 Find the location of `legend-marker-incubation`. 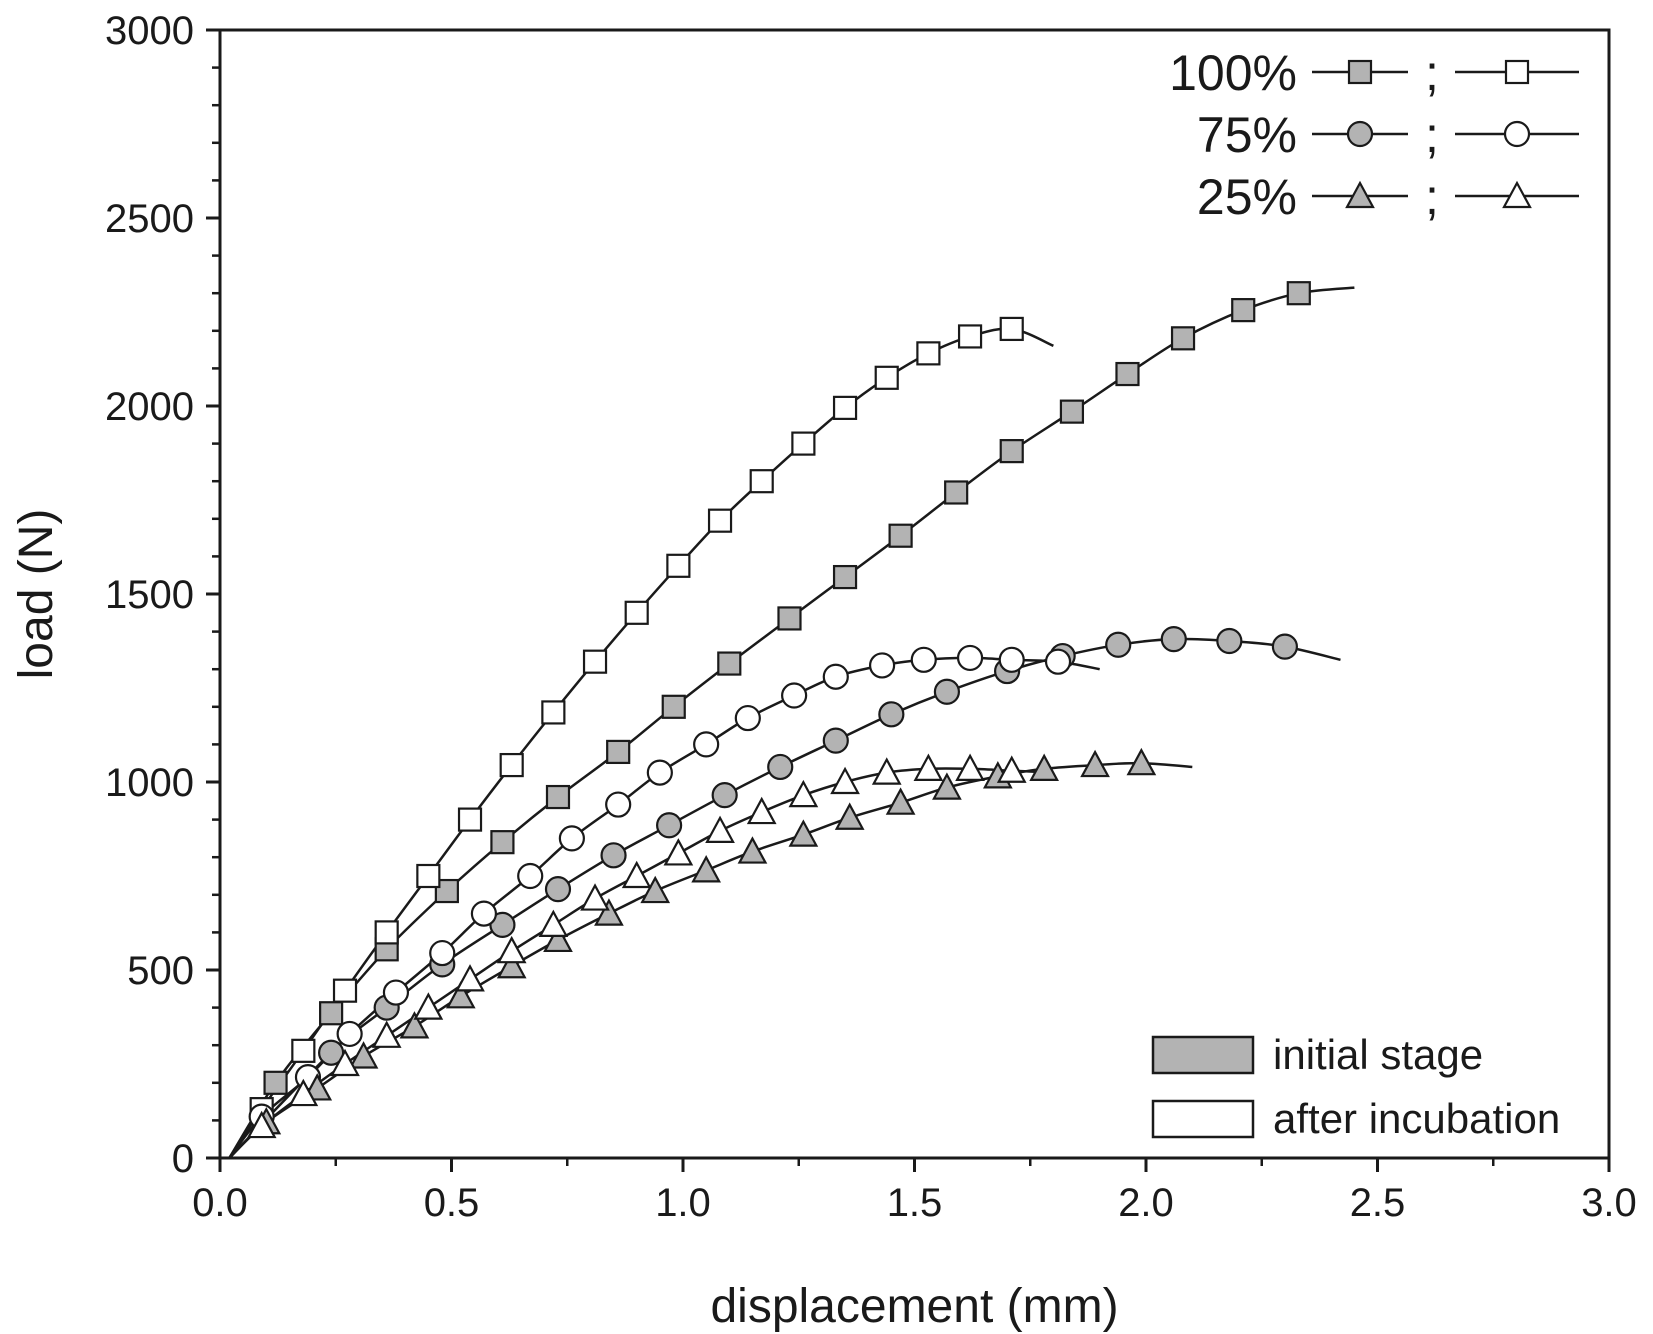

legend-marker-incubation is located at coordinates (1517, 194).